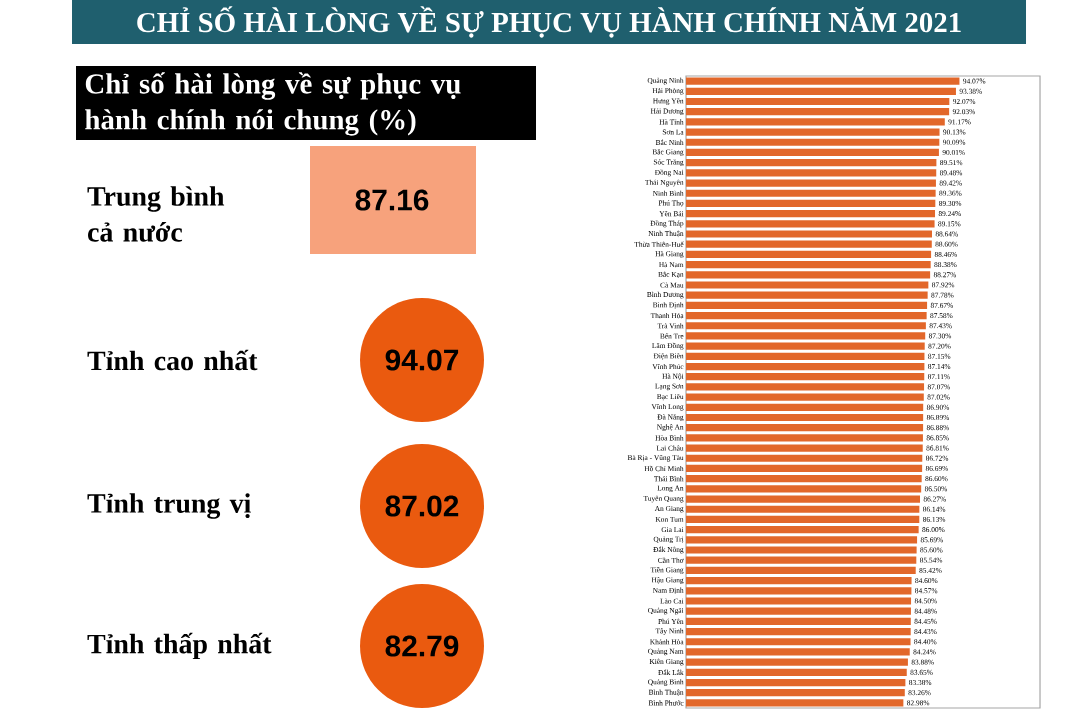 Image resolution: width=1080 pixels, height=720 pixels. I want to click on category-label: Tỉnh thấp nhất, so click(179, 646).